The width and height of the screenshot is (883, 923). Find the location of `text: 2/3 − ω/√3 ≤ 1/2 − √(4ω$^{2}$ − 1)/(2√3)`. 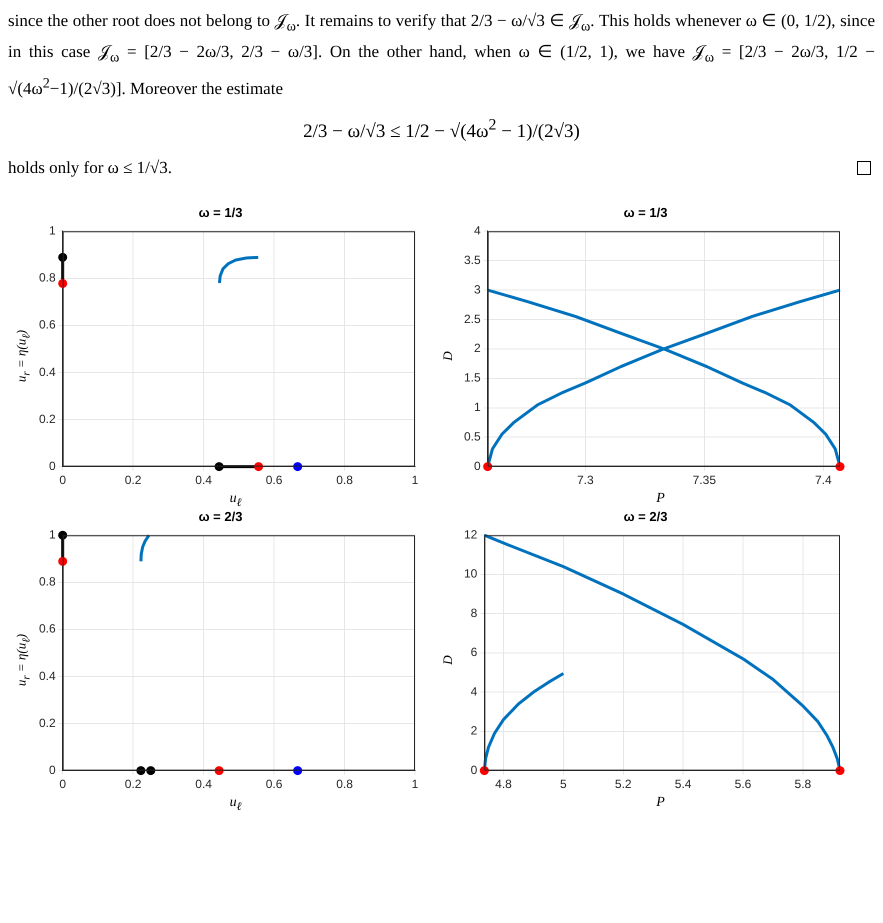

text: 2/3 − ω/√3 ≤ 1/2 − √(4ω$^{2}$ − 1)/(2√3) is located at coordinates (441, 129).